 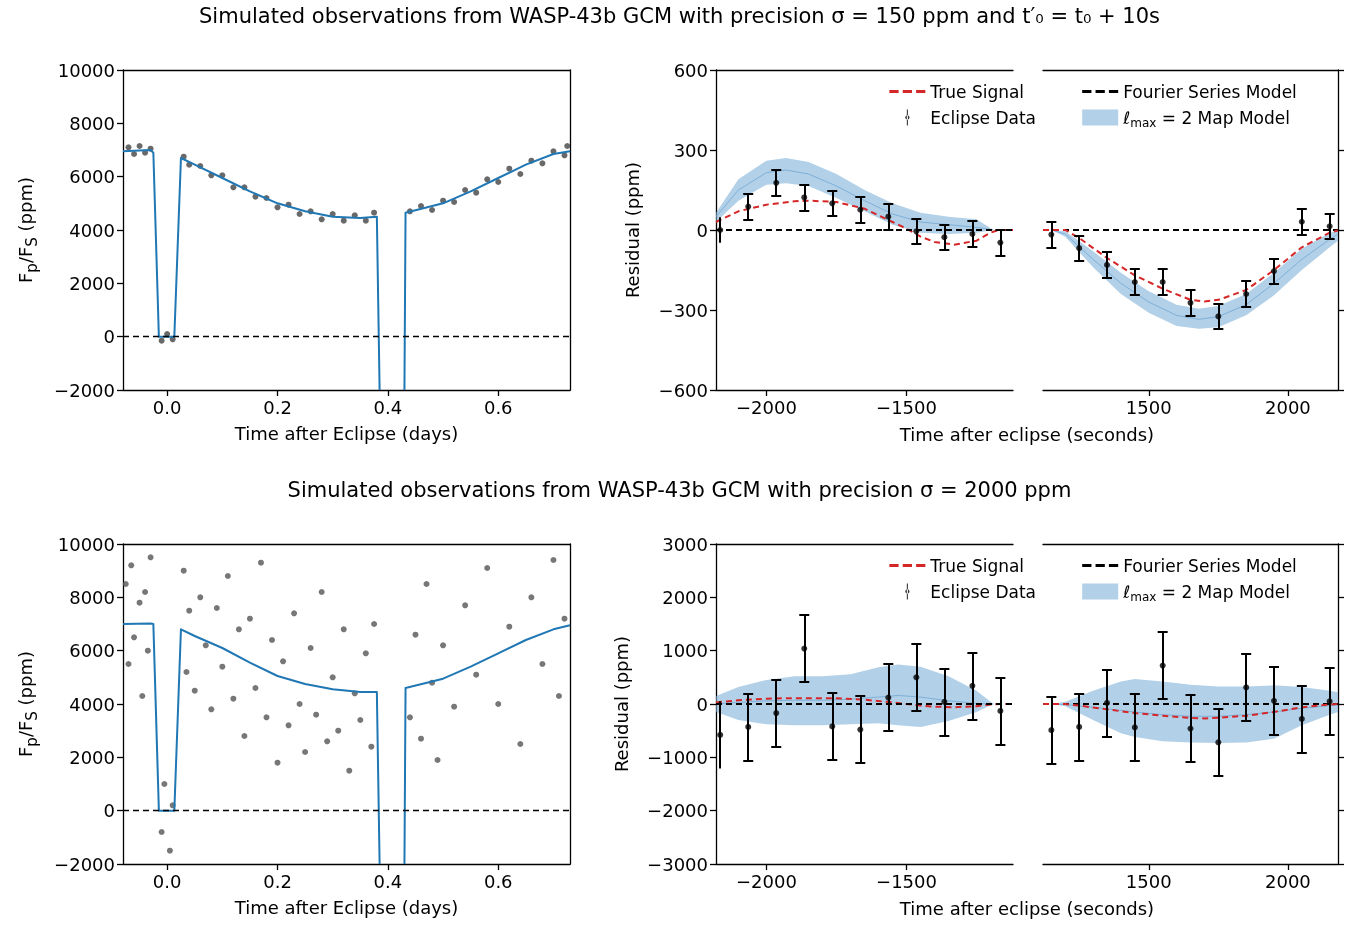 What do you see at coordinates (677, 757) in the screenshot?
I see `y-tick-label: −1000` at bounding box center [677, 757].